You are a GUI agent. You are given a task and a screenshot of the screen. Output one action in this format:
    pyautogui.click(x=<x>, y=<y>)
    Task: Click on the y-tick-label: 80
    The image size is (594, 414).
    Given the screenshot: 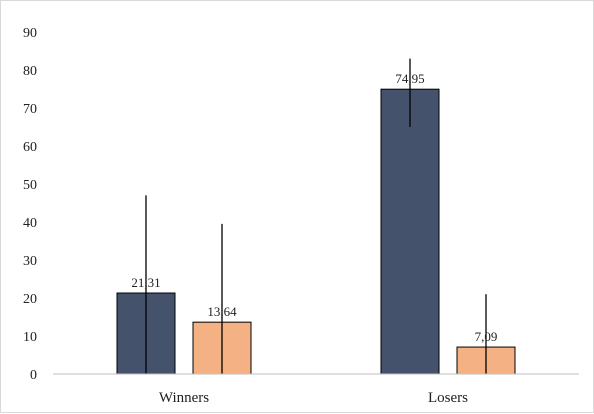 What is the action you would take?
    pyautogui.click(x=30, y=71)
    